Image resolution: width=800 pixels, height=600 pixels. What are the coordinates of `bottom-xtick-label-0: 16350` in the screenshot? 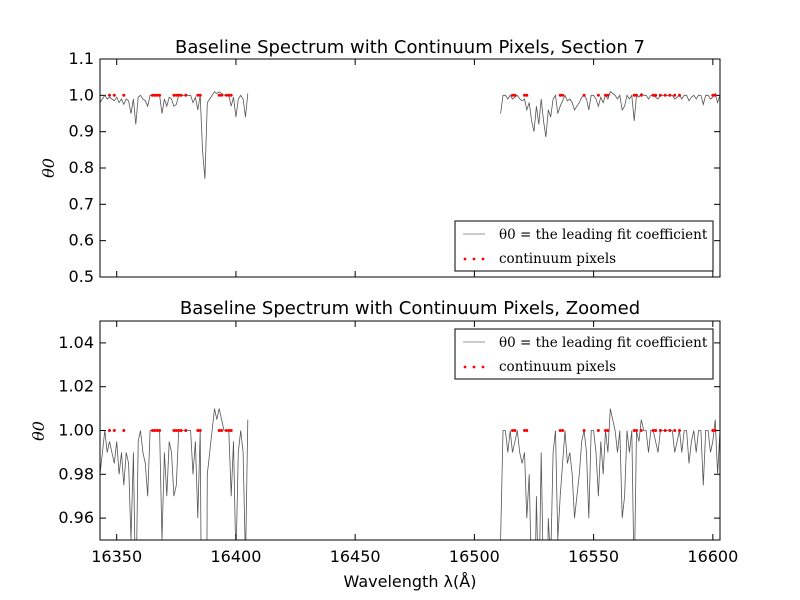 It's located at (116, 556).